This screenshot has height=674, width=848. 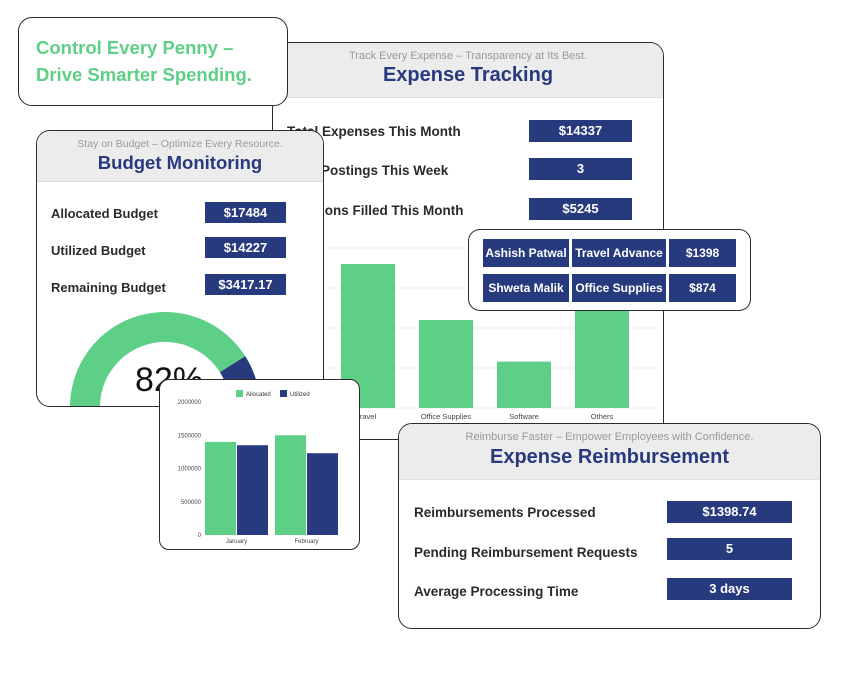 What do you see at coordinates (258, 395) in the screenshot?
I see `legend-label: Allocated` at bounding box center [258, 395].